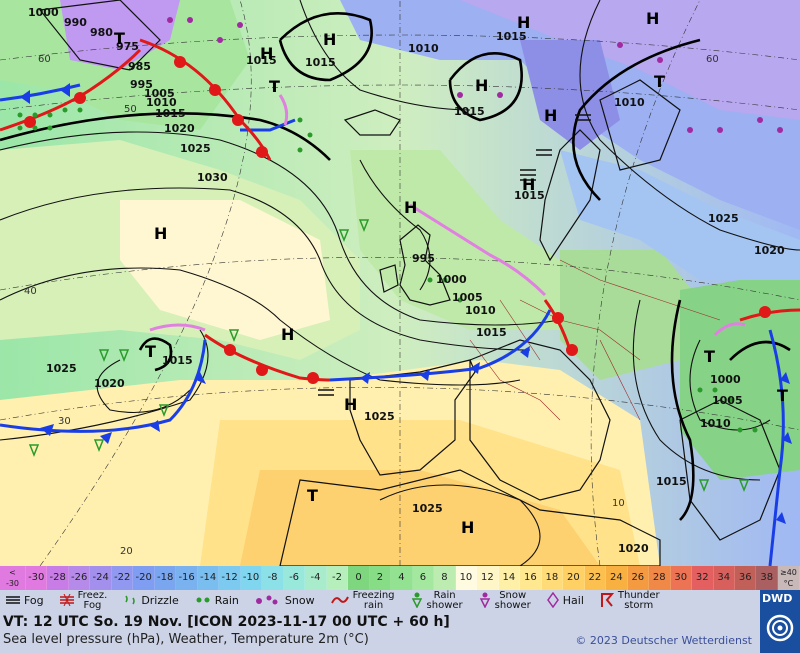 The image size is (800, 653). I want to click on scale-cell: 20, so click(574, 578).